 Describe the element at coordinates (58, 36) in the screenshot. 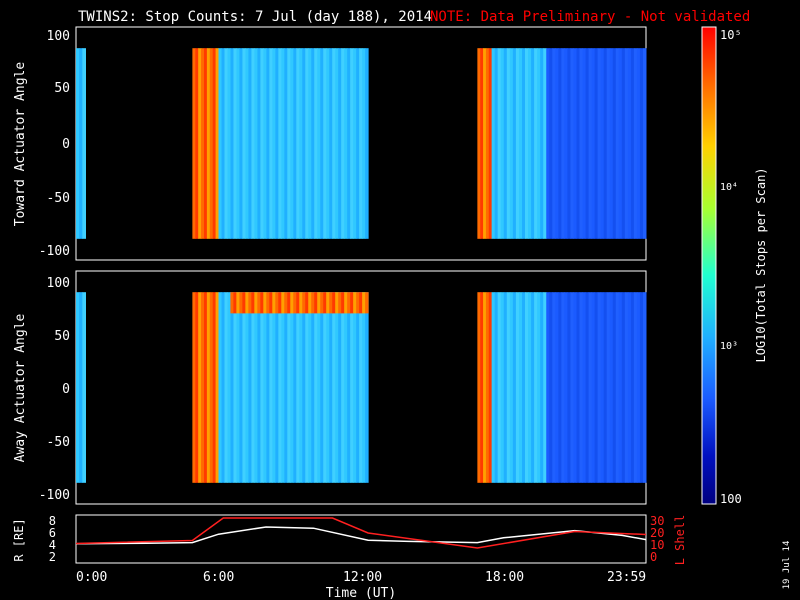

I see `ytick-toward-100: 100` at that location.